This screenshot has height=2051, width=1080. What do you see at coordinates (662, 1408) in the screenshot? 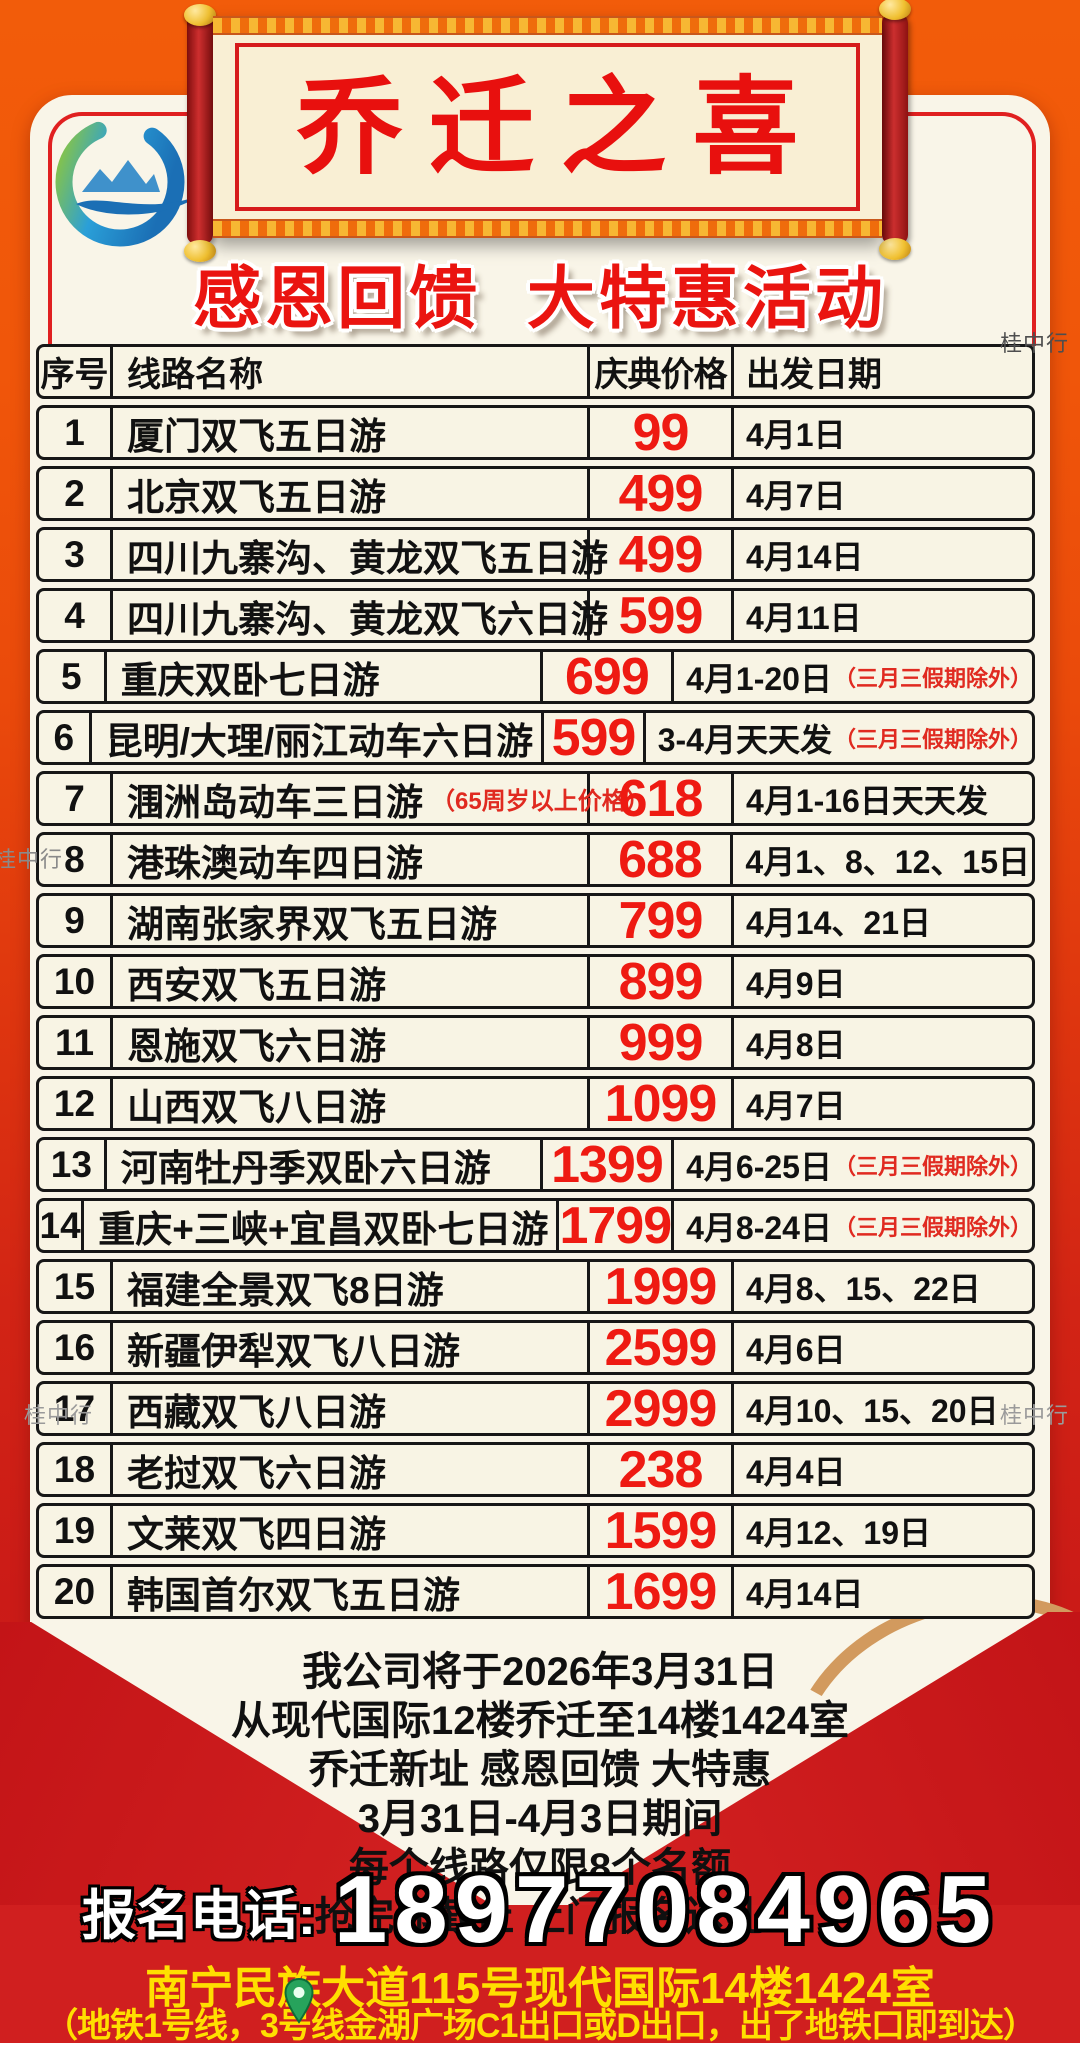
I see `route-price: 2999` at bounding box center [662, 1408].